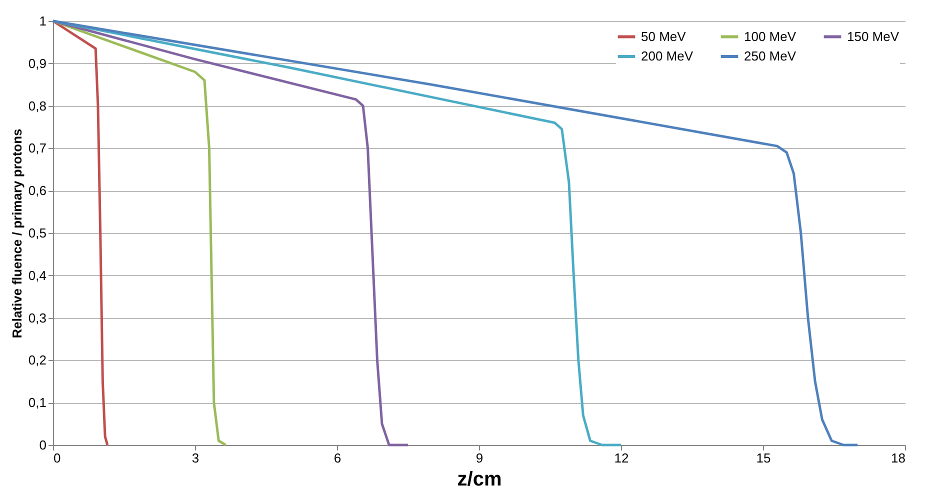 This screenshot has height=499, width=931. What do you see at coordinates (37, 148) in the screenshot?
I see `y-tick-label: 0,7` at bounding box center [37, 148].